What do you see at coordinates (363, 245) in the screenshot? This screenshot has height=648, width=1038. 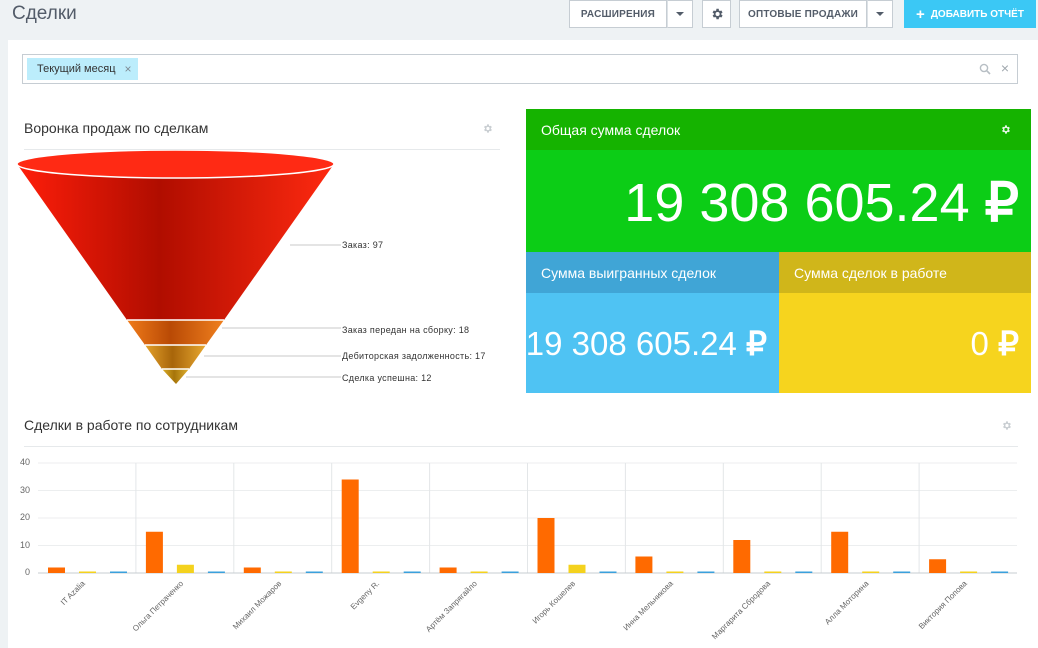 I see `funnel-label-order: Заказ: 97` at bounding box center [363, 245].